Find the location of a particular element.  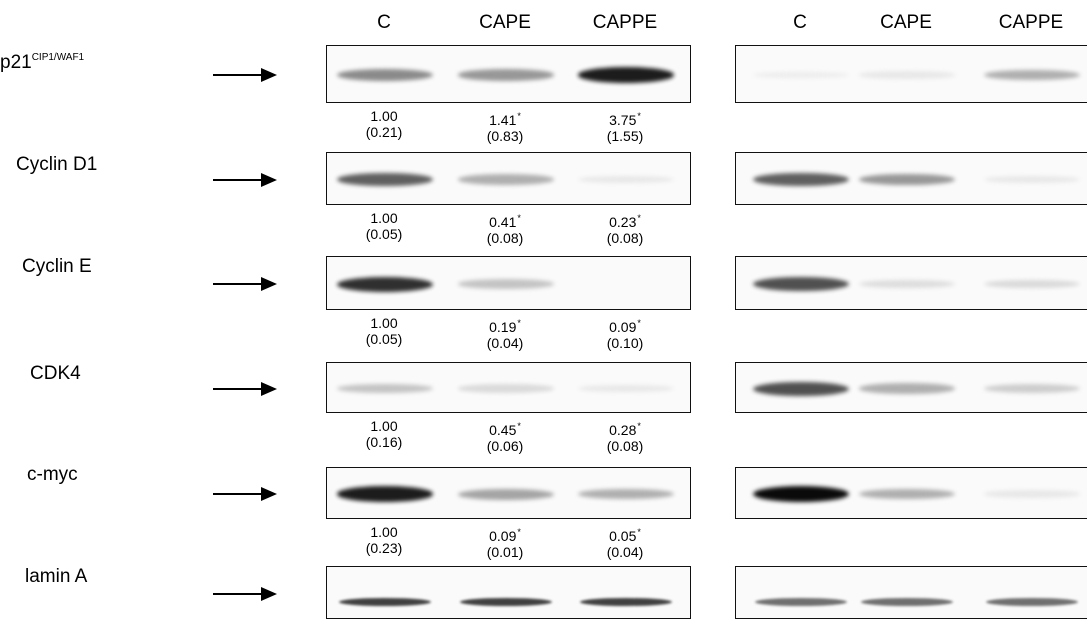

protein-name: Cyclin E is located at coordinates (57, 266).